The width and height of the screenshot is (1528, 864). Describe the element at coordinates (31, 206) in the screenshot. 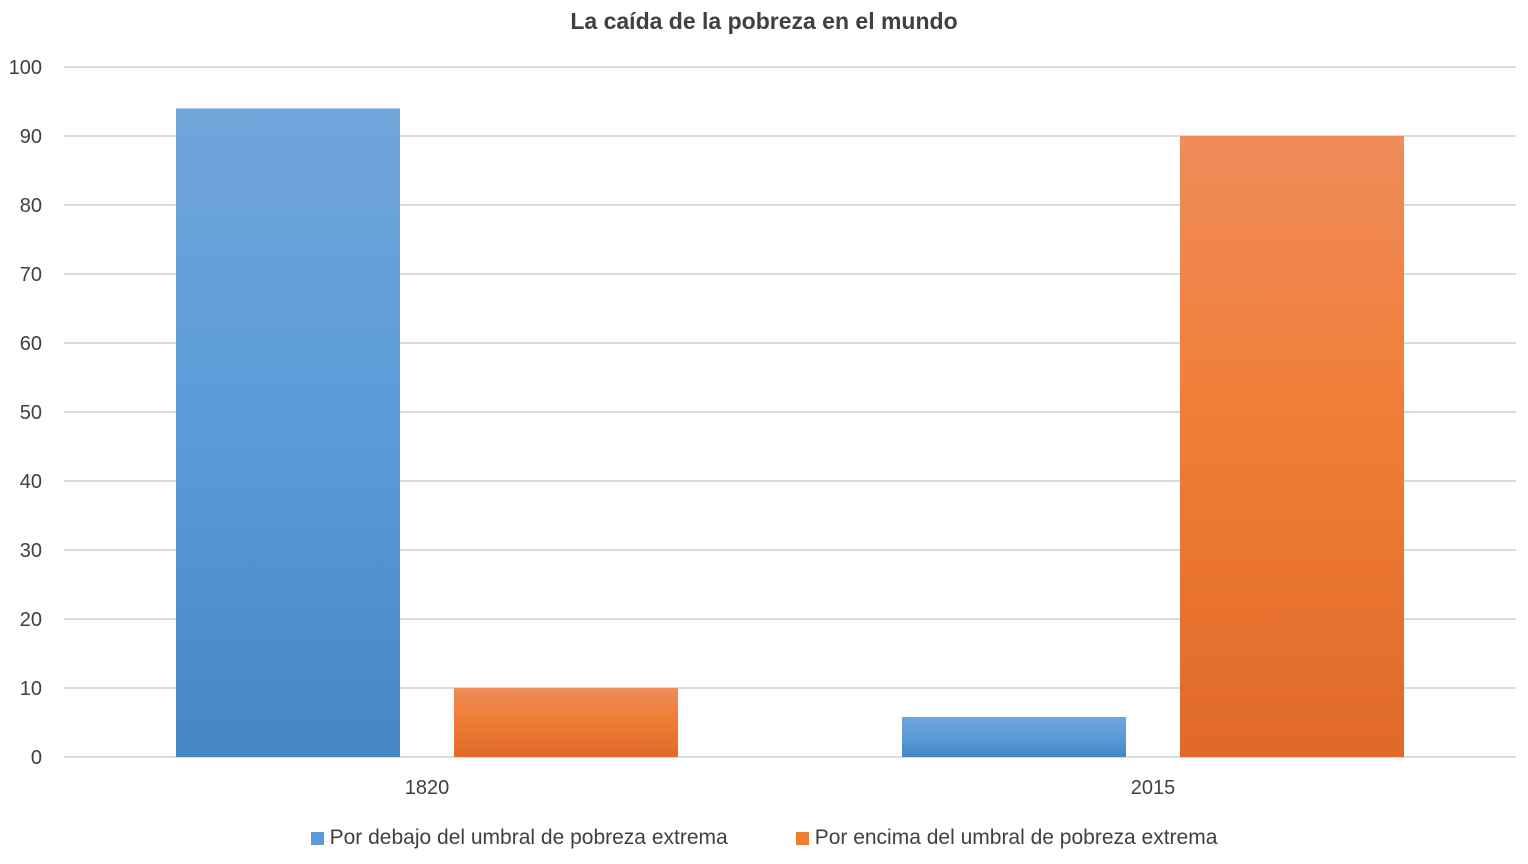

I see `y-tick-label: 80` at that location.